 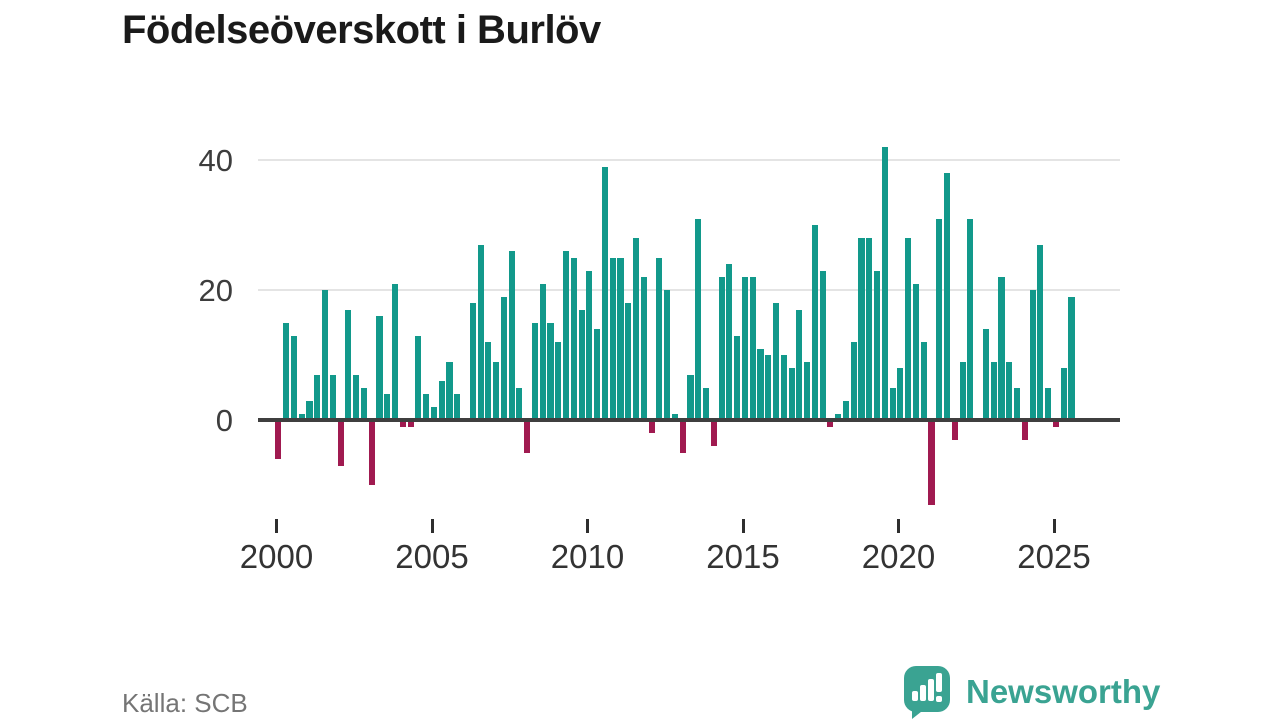 What do you see at coordinates (276, 556) in the screenshot?
I see `x-axis-label: 2000` at bounding box center [276, 556].